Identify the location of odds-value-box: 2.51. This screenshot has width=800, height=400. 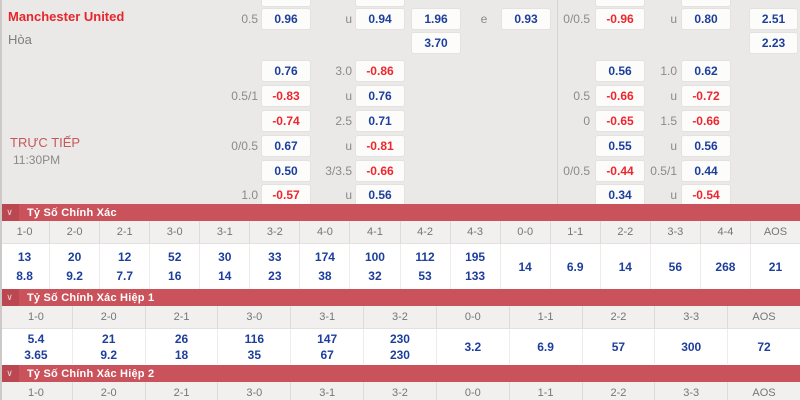
(773, 19).